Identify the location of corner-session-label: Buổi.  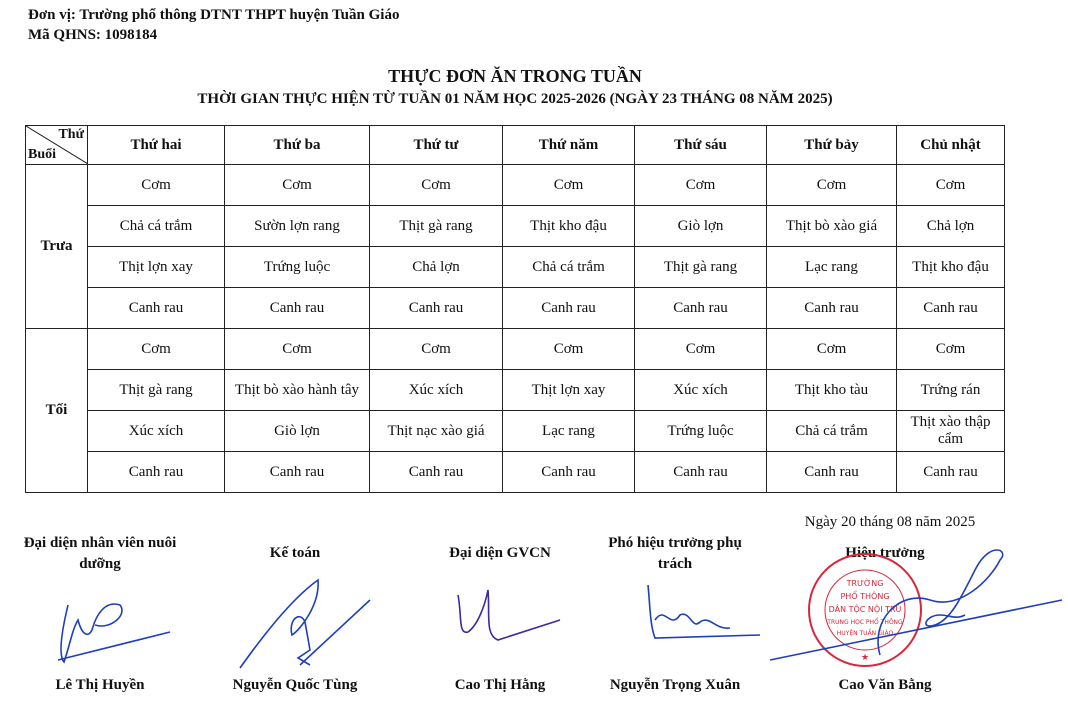
(42, 154).